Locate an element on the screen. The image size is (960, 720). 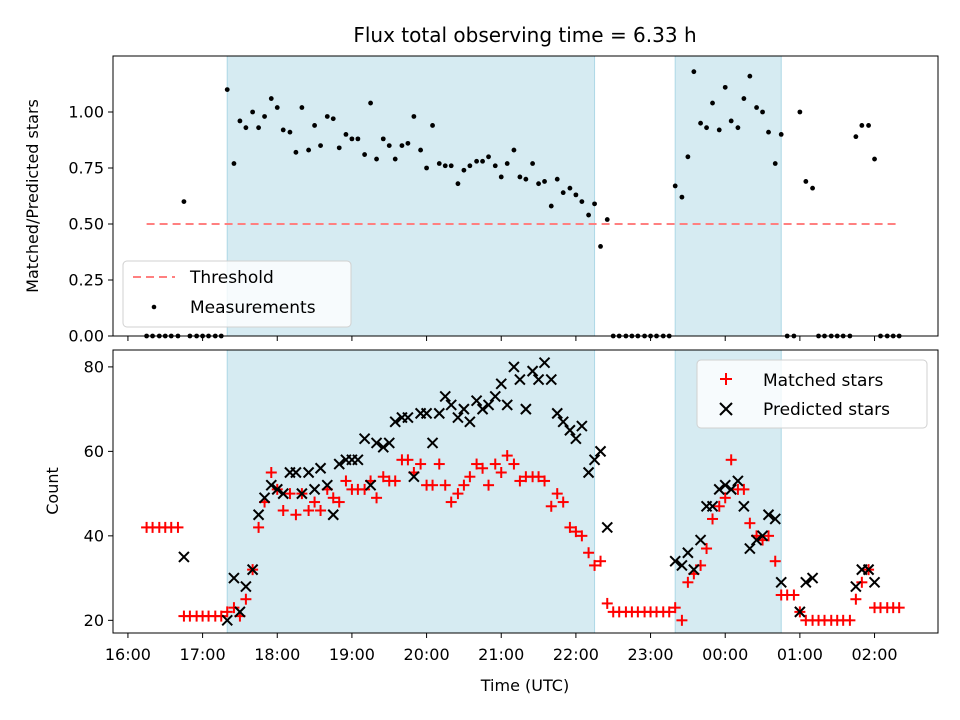
x-tick-label: 00:00 is located at coordinates (725, 654).